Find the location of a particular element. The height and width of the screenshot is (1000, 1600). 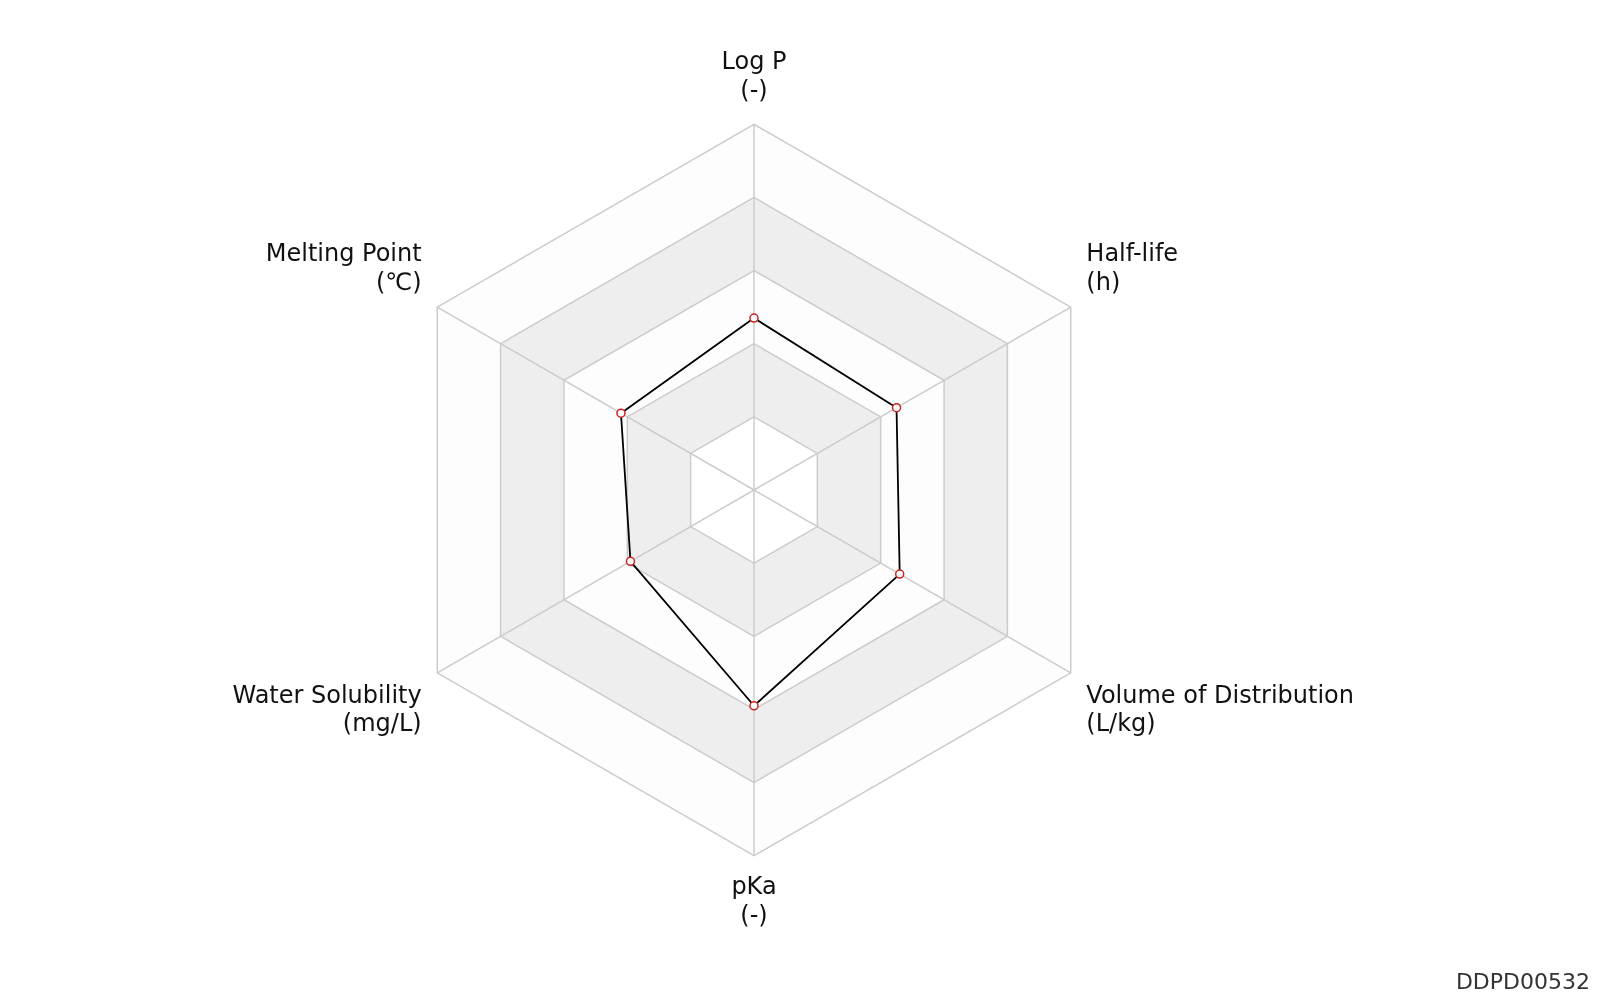

spoke-label: Water Solubility (mg/L) is located at coordinates (327, 709).